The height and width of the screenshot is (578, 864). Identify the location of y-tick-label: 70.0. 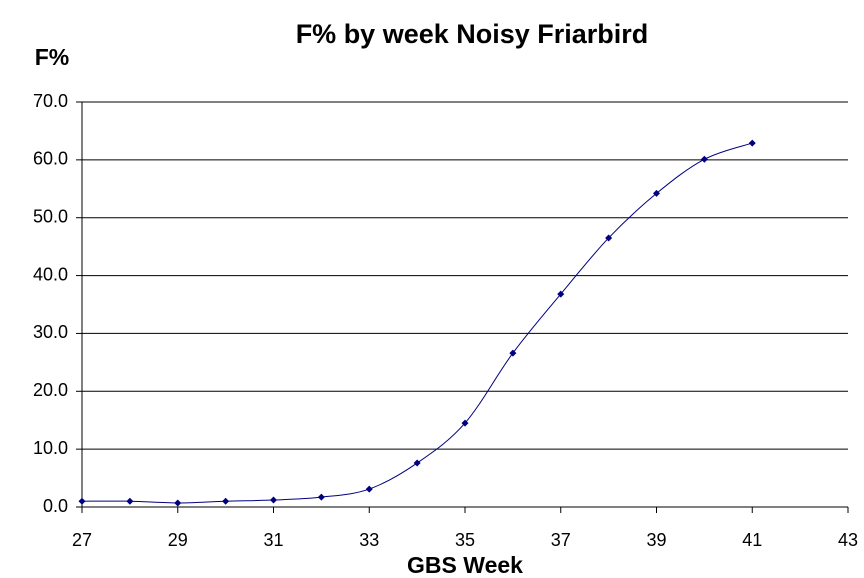
(50, 101).